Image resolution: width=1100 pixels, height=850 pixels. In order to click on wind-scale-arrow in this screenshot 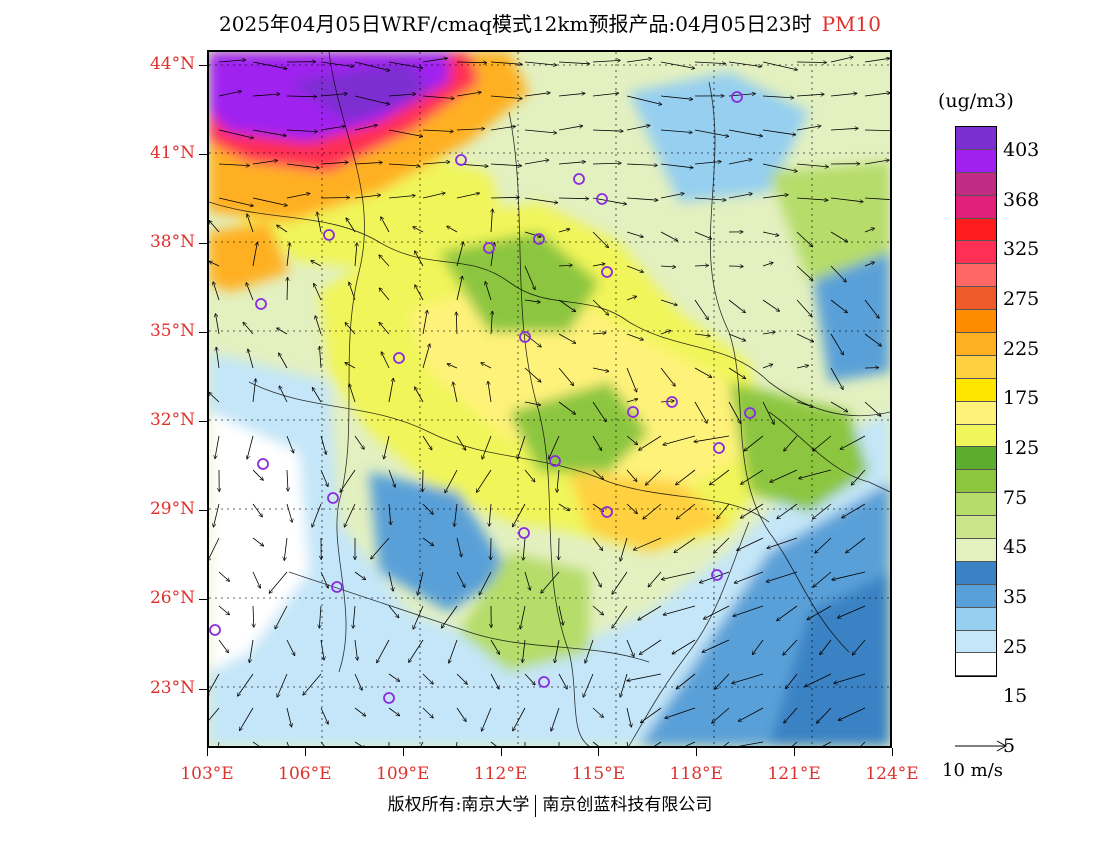, I will do `click(981, 746)`.